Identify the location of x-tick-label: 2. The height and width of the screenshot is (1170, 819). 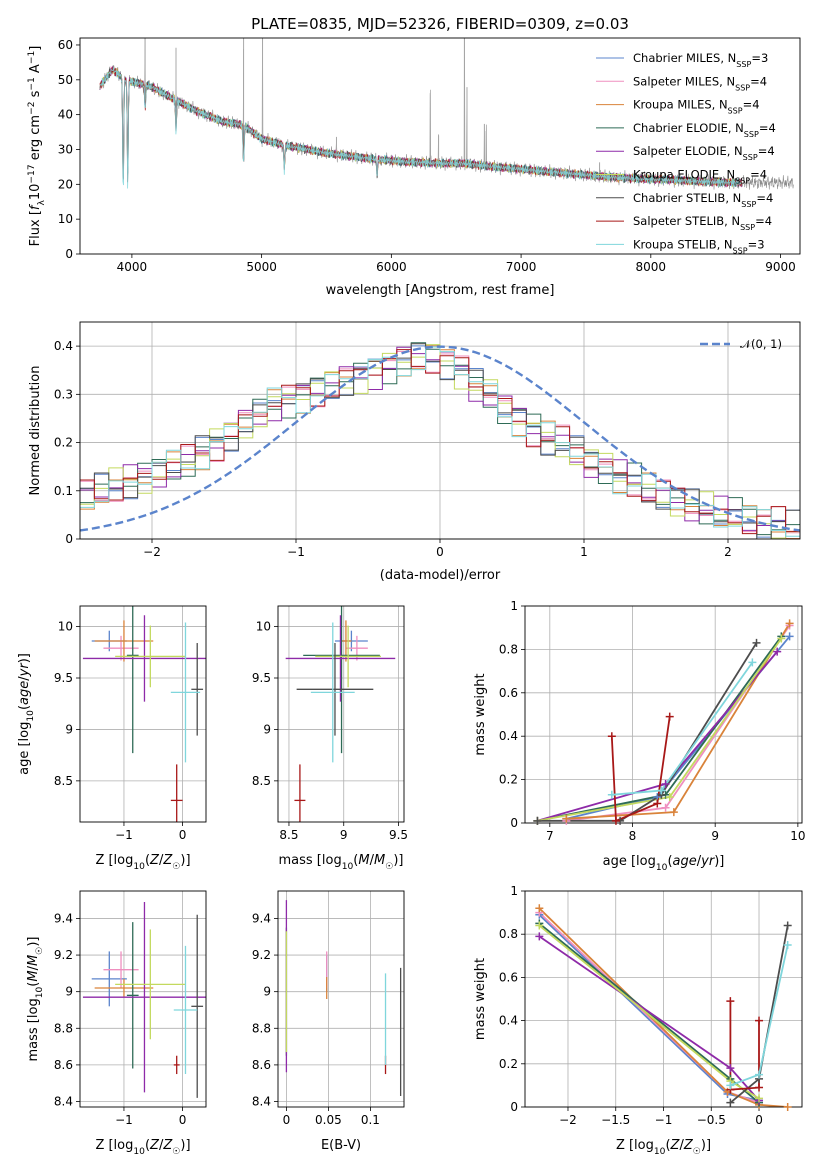
(728, 552).